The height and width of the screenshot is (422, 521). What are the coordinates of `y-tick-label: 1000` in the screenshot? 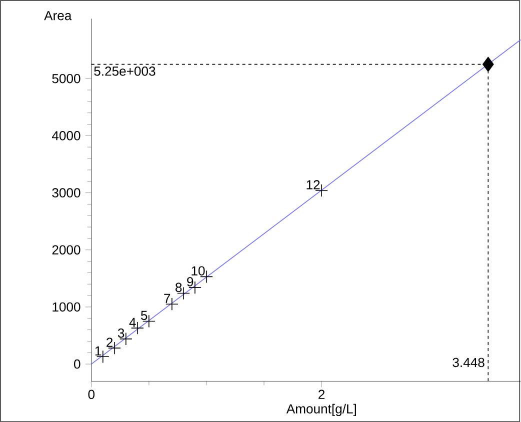 It's located at (66, 307).